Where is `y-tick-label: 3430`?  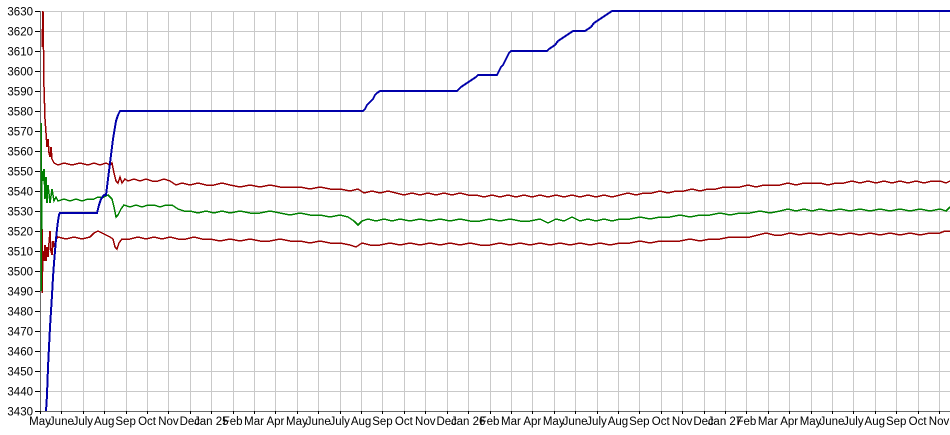
y-tick-label: 3430 is located at coordinates (20, 413).